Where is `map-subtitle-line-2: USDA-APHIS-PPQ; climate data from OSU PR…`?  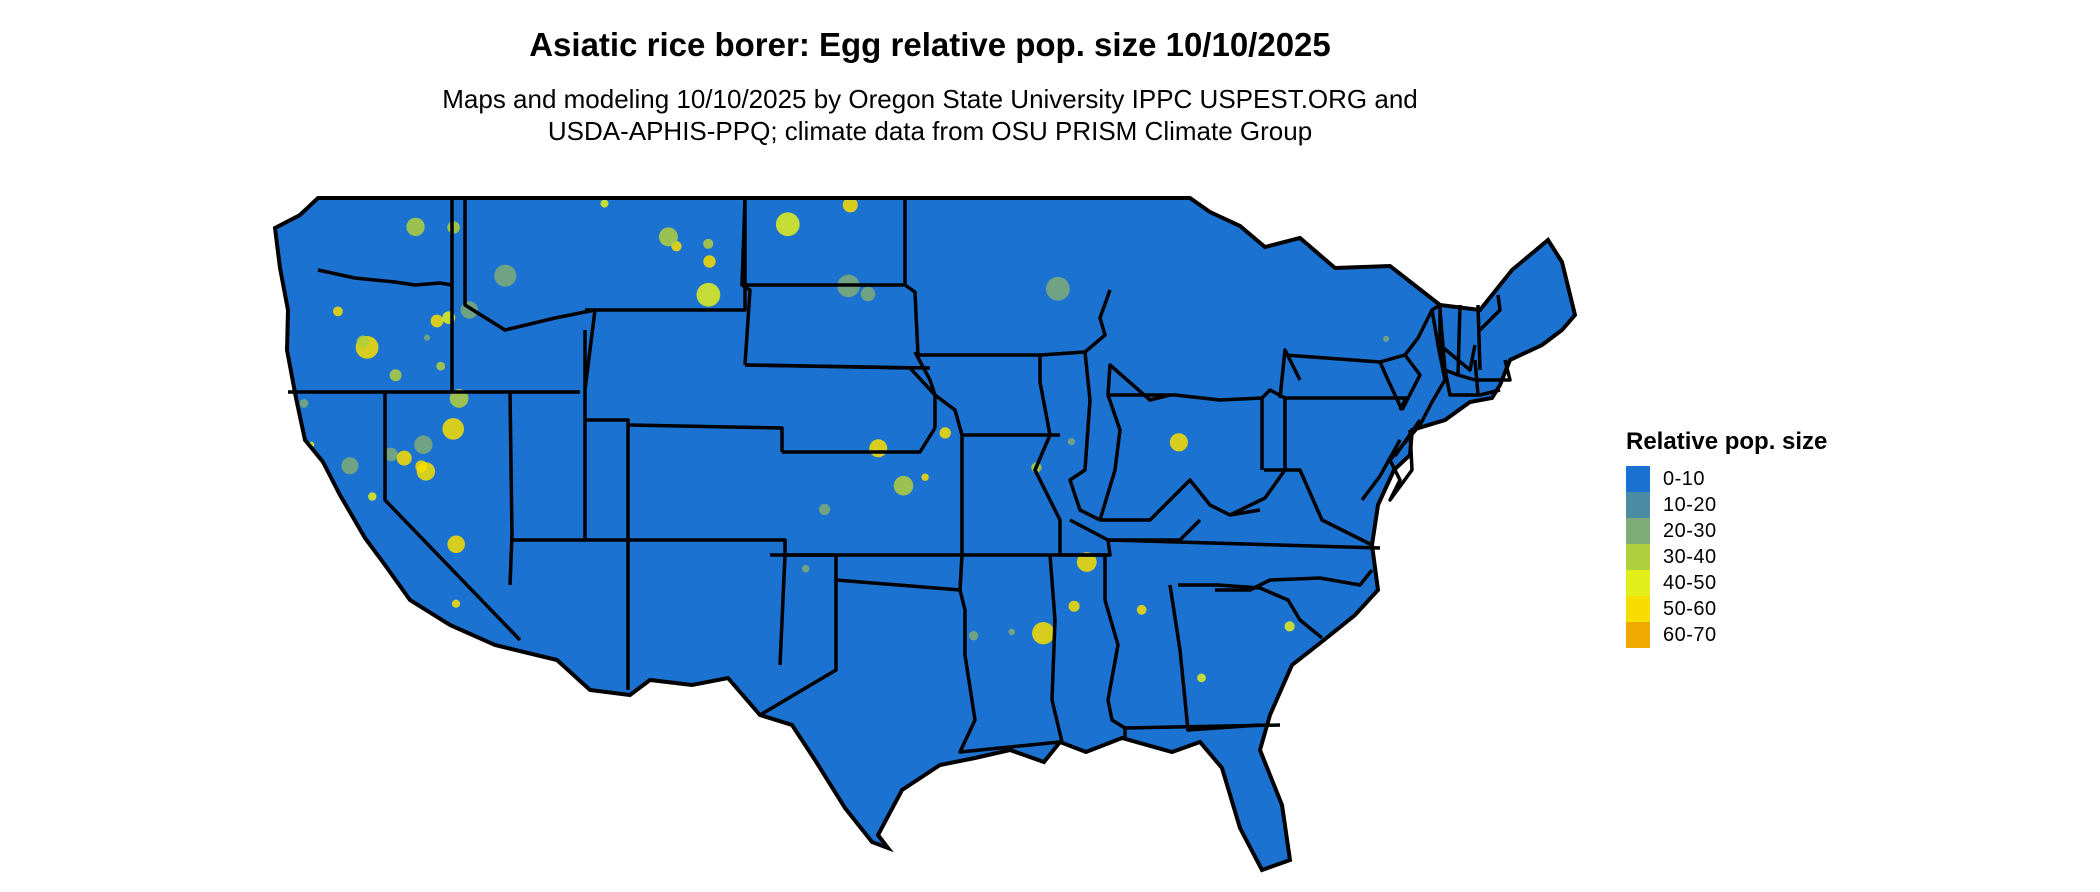
map-subtitle-line-2: USDA-APHIS-PPQ; climate data from OSU PR… is located at coordinates (930, 131).